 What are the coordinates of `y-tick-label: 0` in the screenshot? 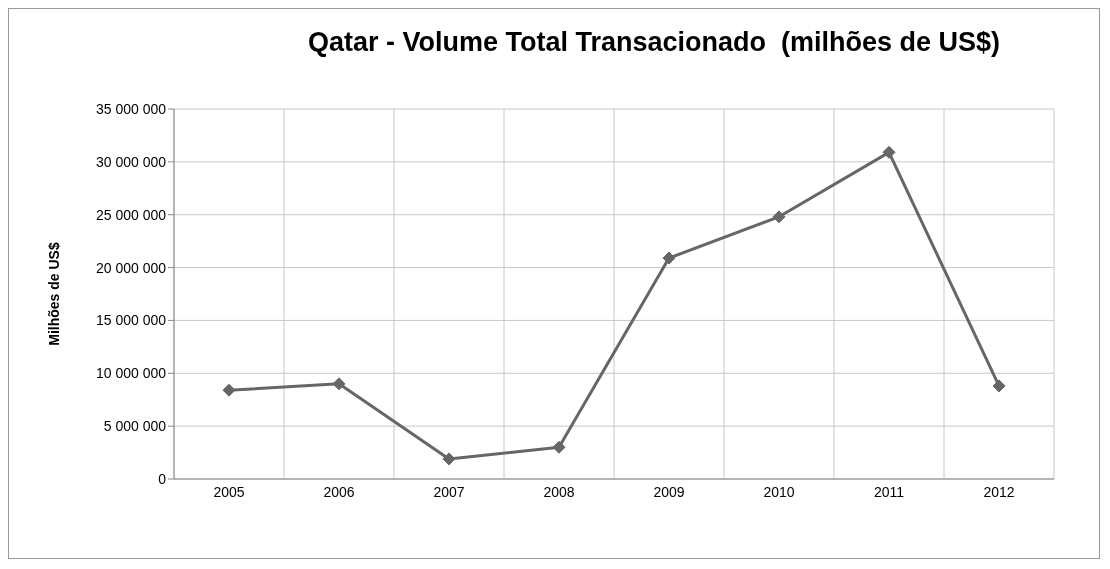 It's located at (162, 478).